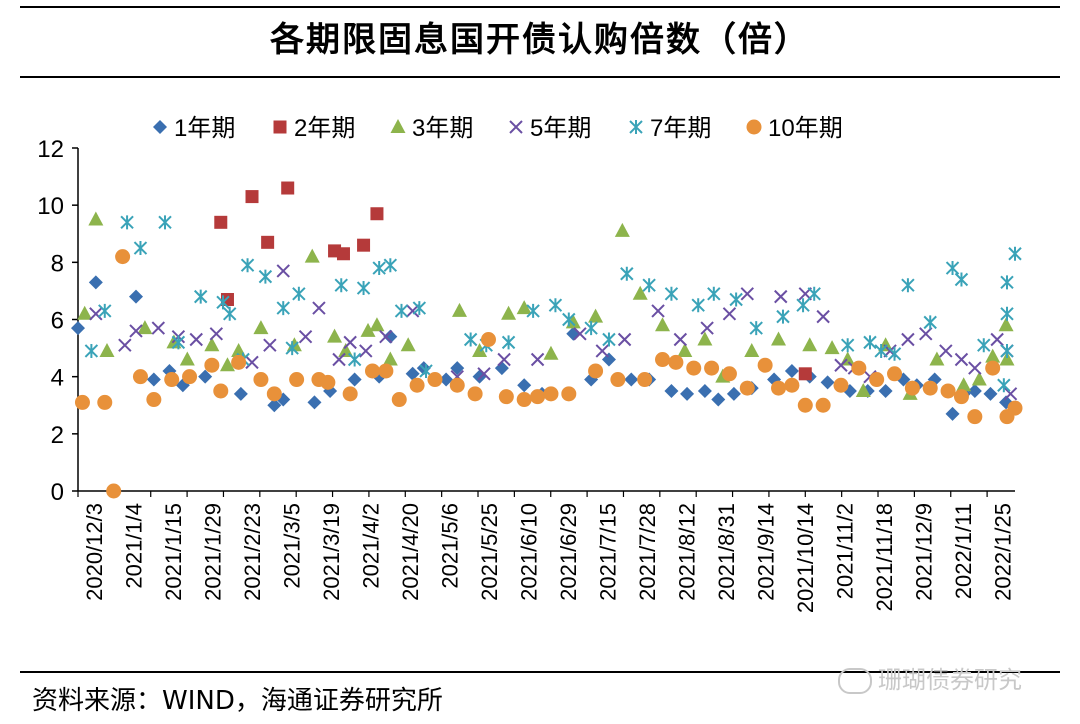 The image size is (1080, 724). What do you see at coordinates (924, 552) in the screenshot?
I see `x-tick-label: 2021/12/9` at bounding box center [924, 552].